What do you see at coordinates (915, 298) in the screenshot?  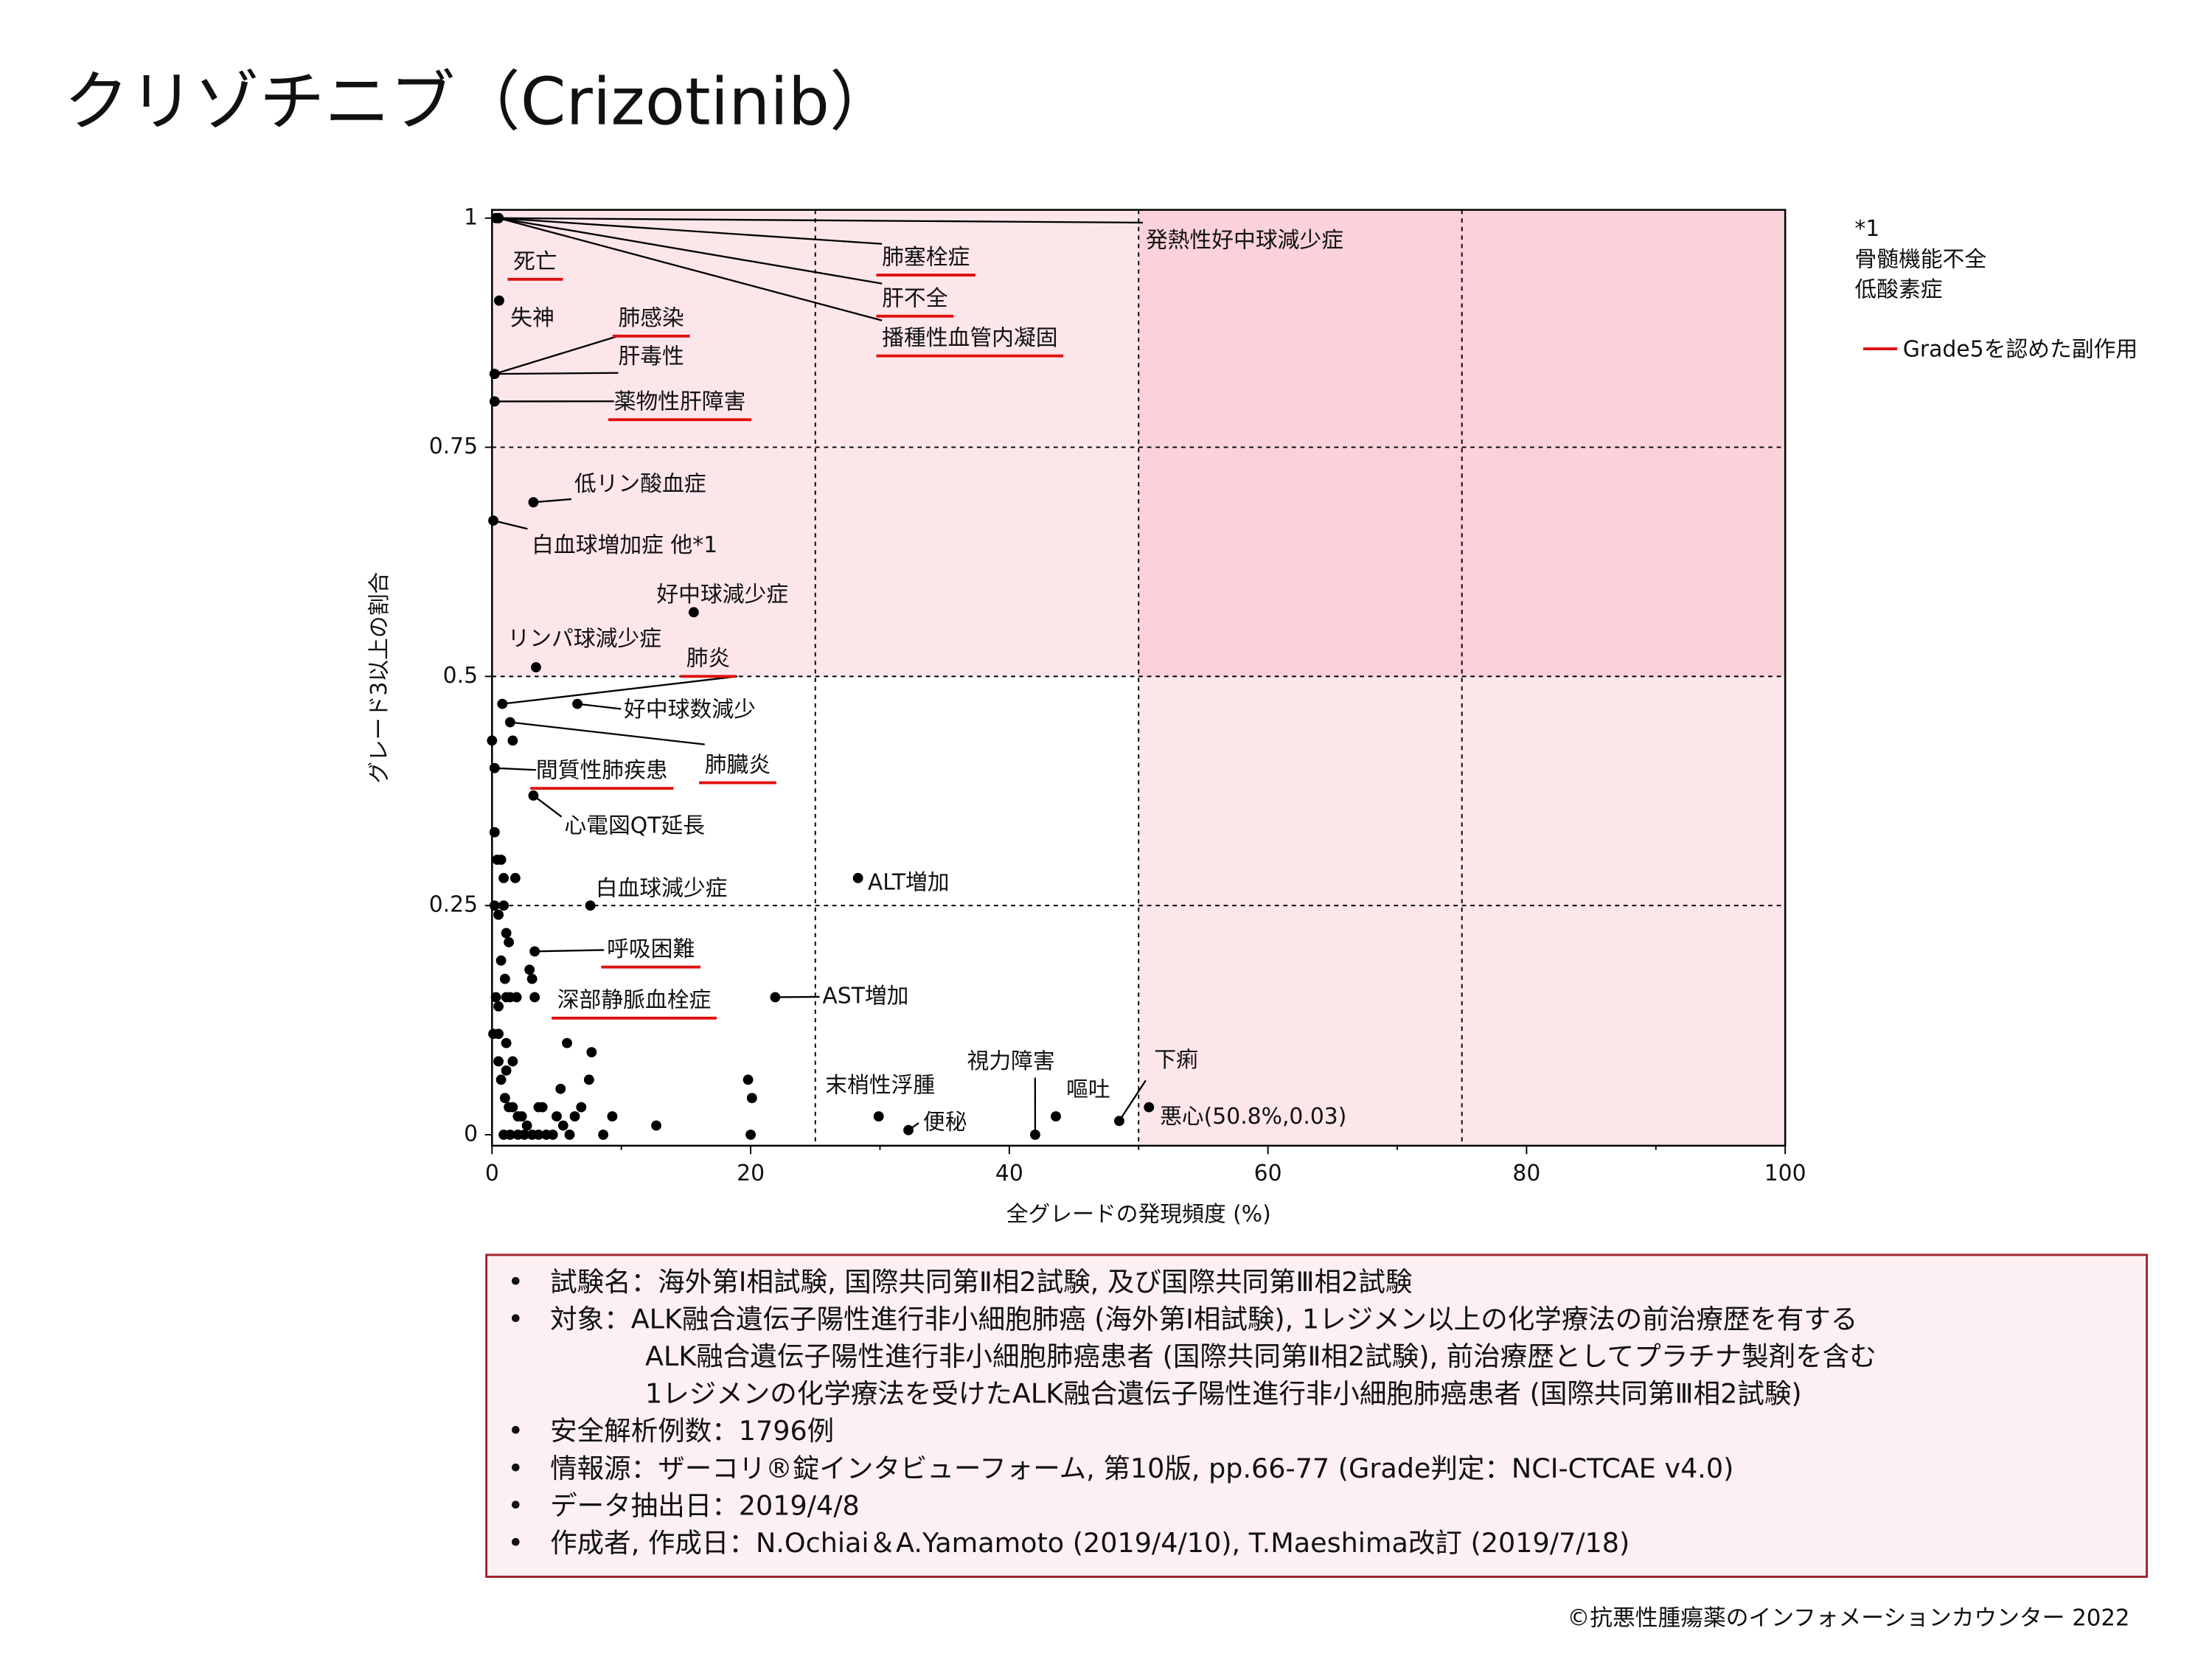 I see `point-label: 肝不全` at bounding box center [915, 298].